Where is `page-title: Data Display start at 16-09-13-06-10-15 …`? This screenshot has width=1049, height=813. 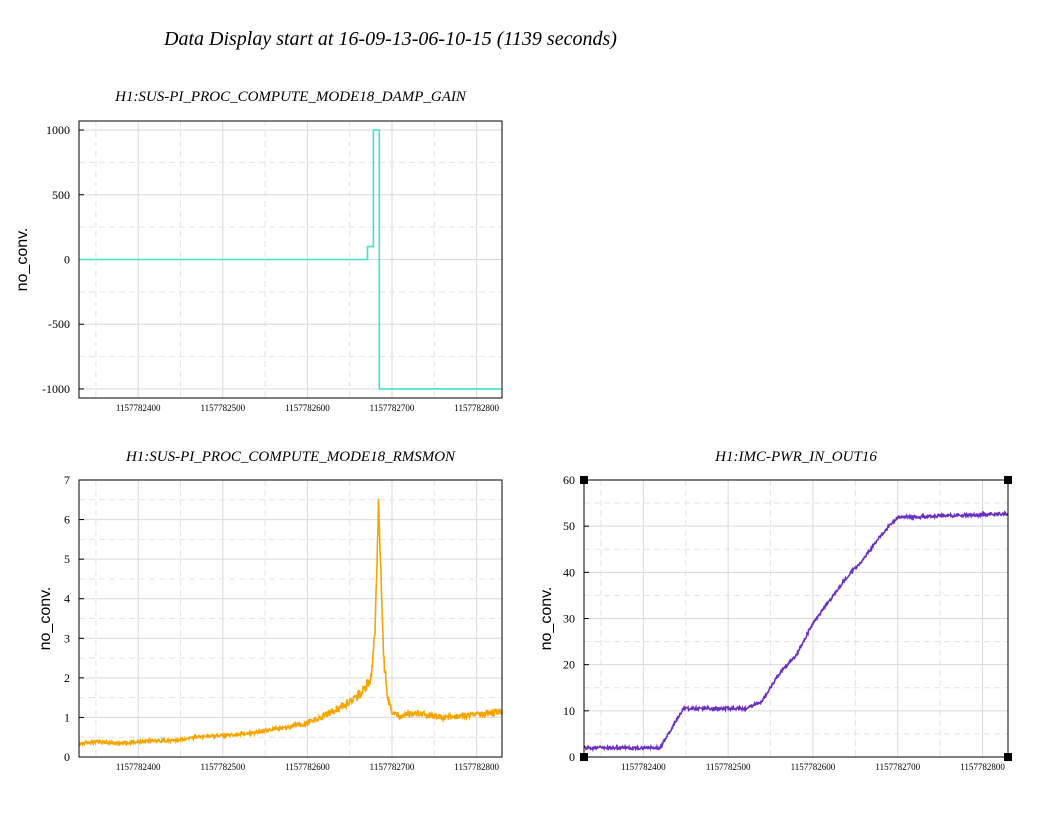 page-title: Data Display start at 16-09-13-06-10-15 … is located at coordinates (390, 39).